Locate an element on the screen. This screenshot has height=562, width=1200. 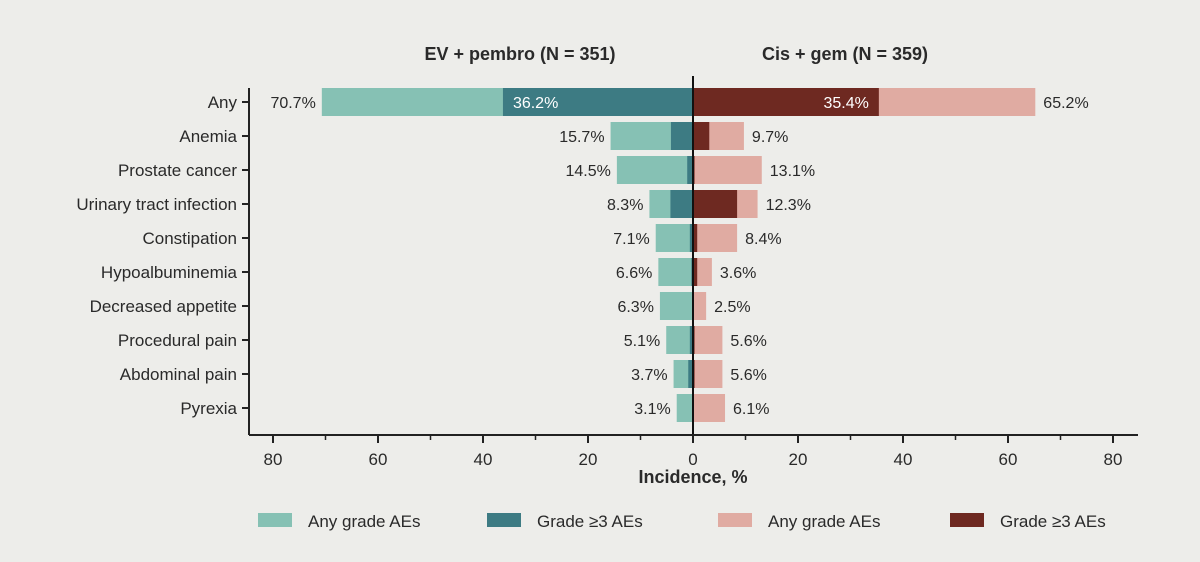
right-any-grade-label: 12.3% is located at coordinates (788, 205).